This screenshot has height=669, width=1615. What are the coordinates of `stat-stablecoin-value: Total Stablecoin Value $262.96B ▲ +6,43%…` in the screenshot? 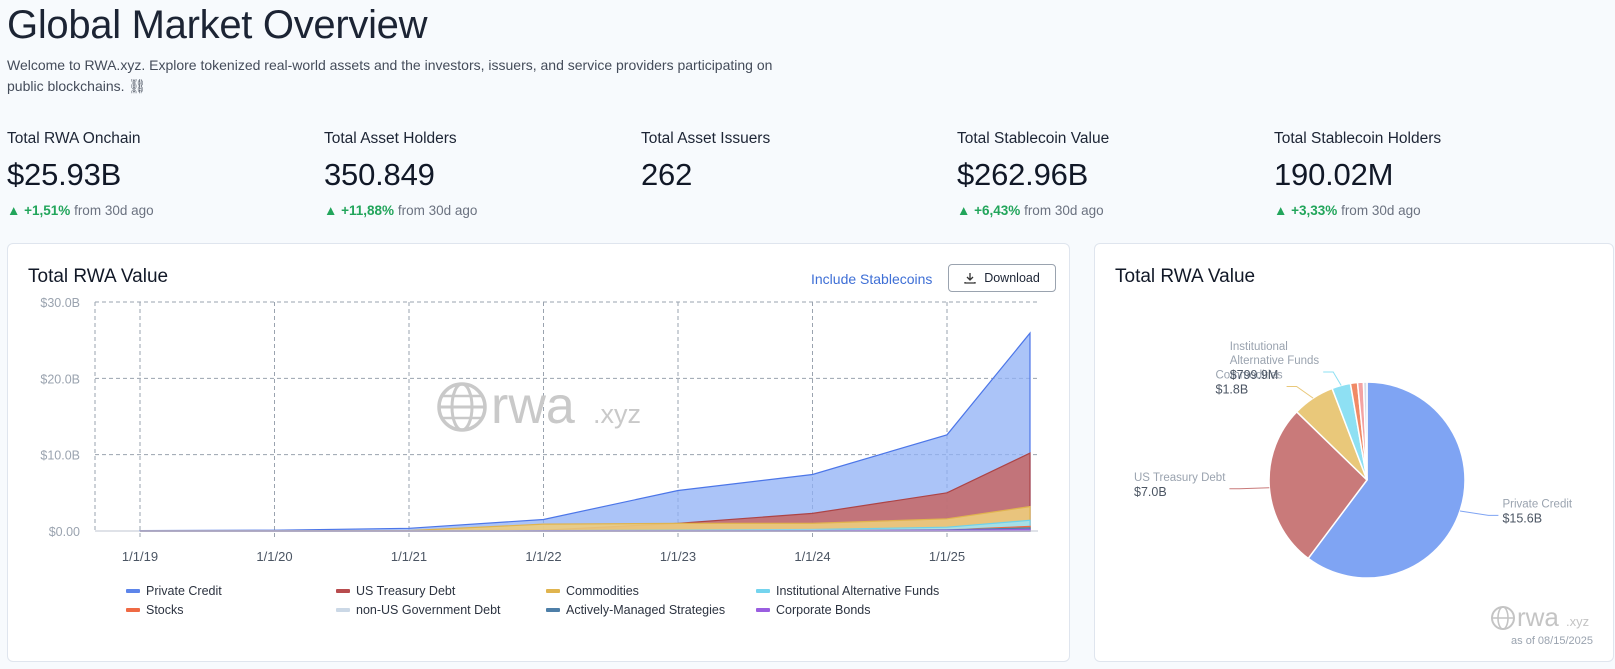 It's located at (1112, 174).